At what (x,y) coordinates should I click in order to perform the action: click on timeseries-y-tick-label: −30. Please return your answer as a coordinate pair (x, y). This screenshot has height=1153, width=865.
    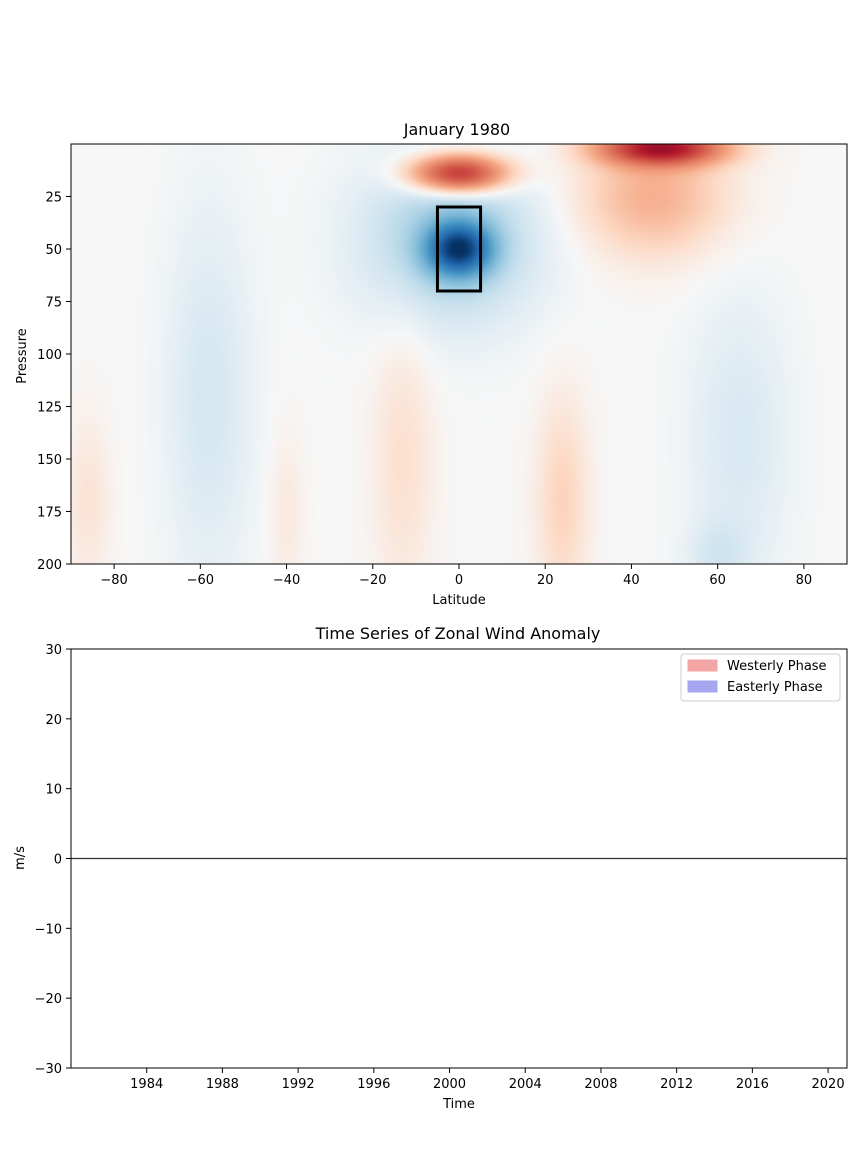
    Looking at the image, I should click on (48, 1069).